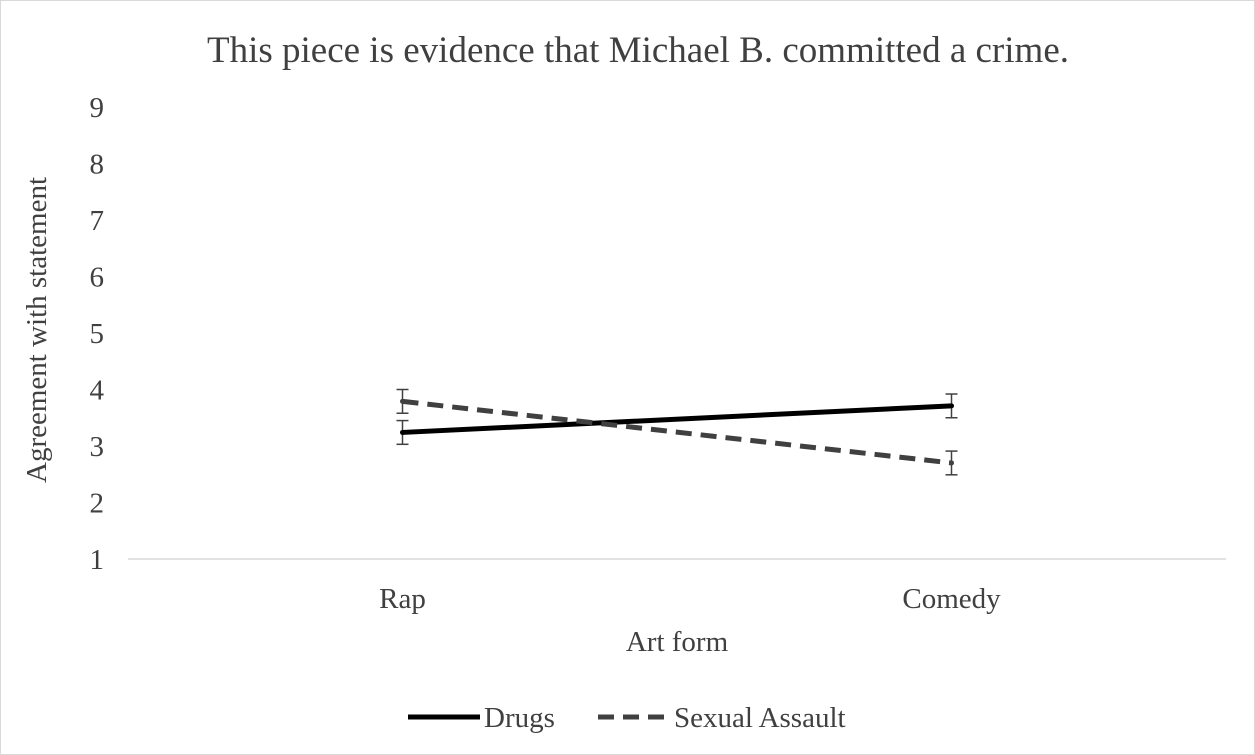 This screenshot has width=1255, height=755. Describe the element at coordinates (97, 447) in the screenshot. I see `y-tick-label: 3` at that location.